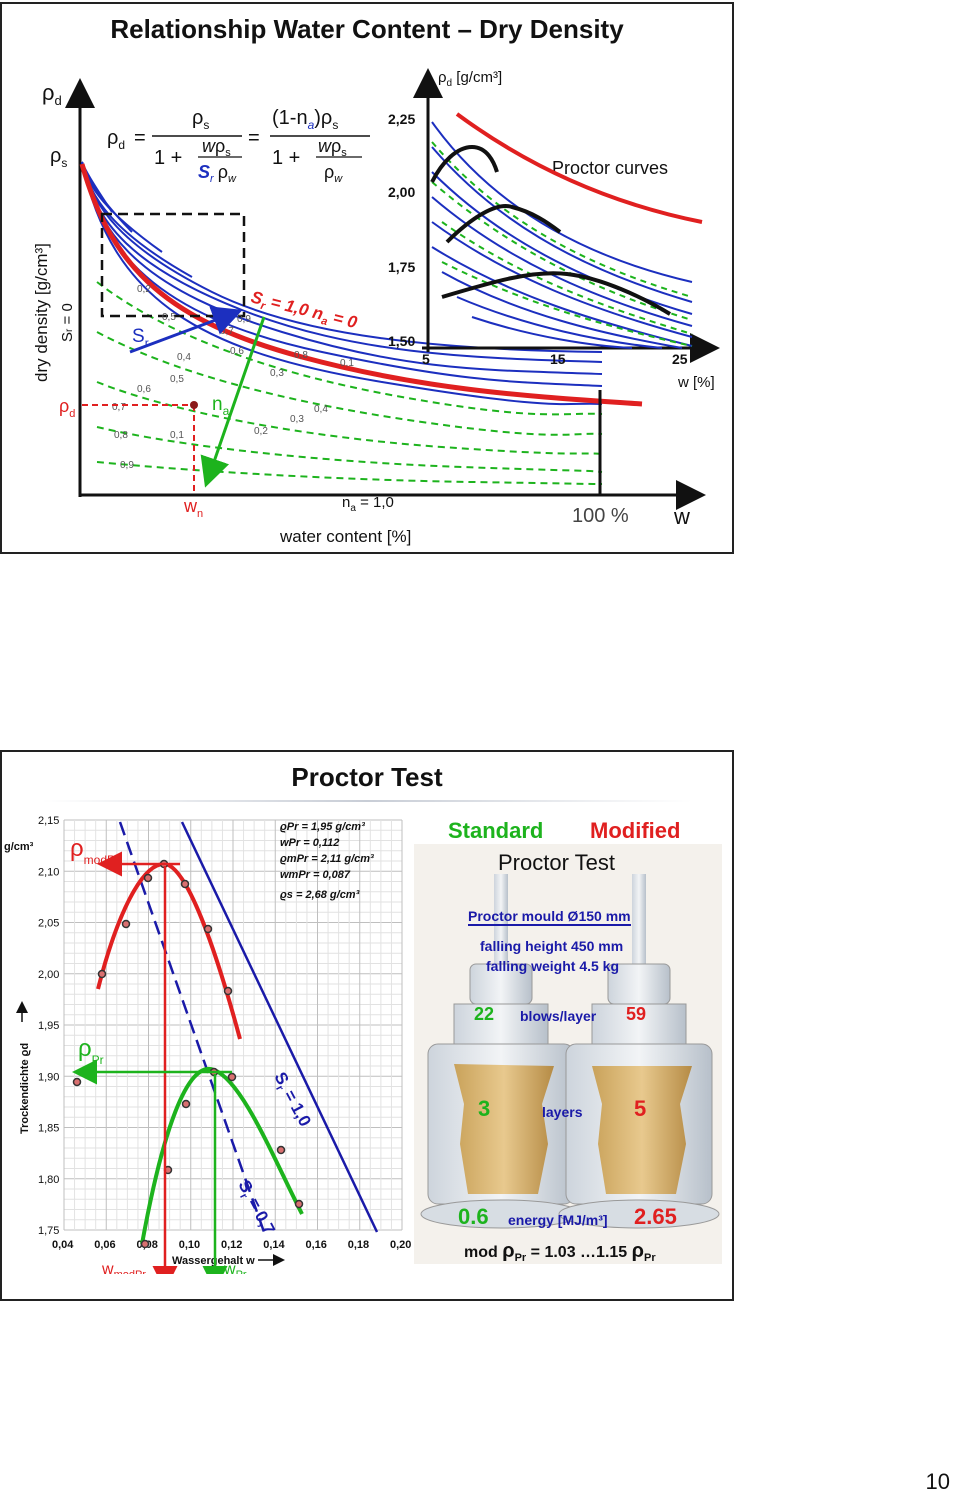 The image size is (960, 1501). What do you see at coordinates (681, 516) in the screenshot?
I see `w-axis-label: w` at bounding box center [681, 516].